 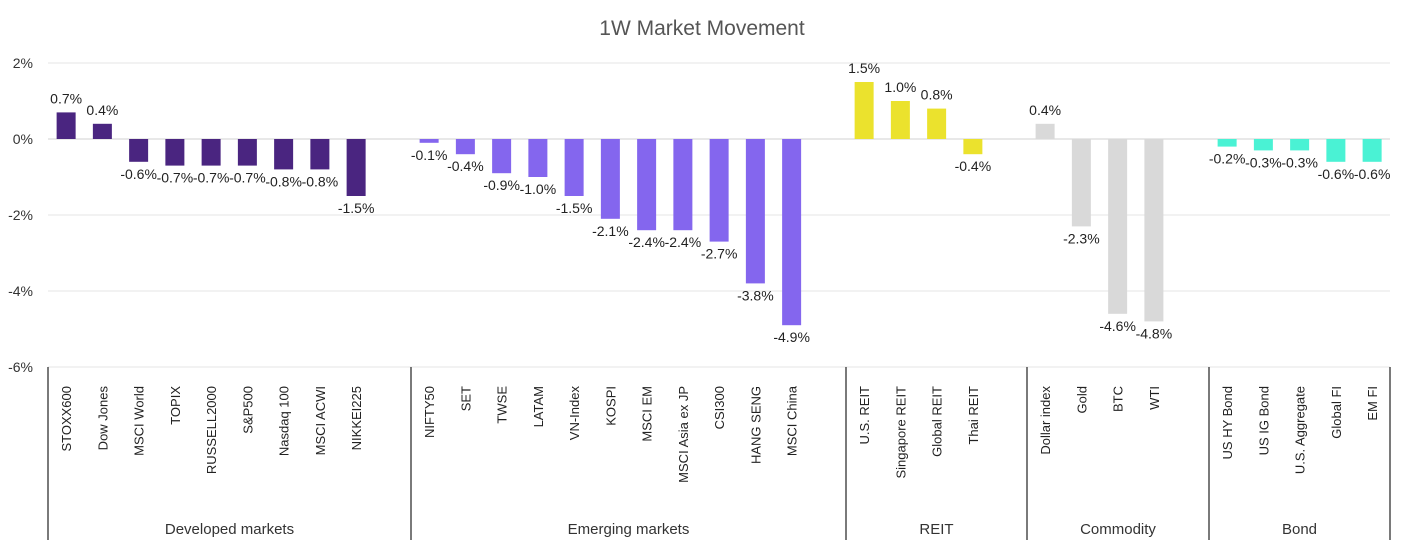 I want to click on bar-topix, so click(x=175, y=152).